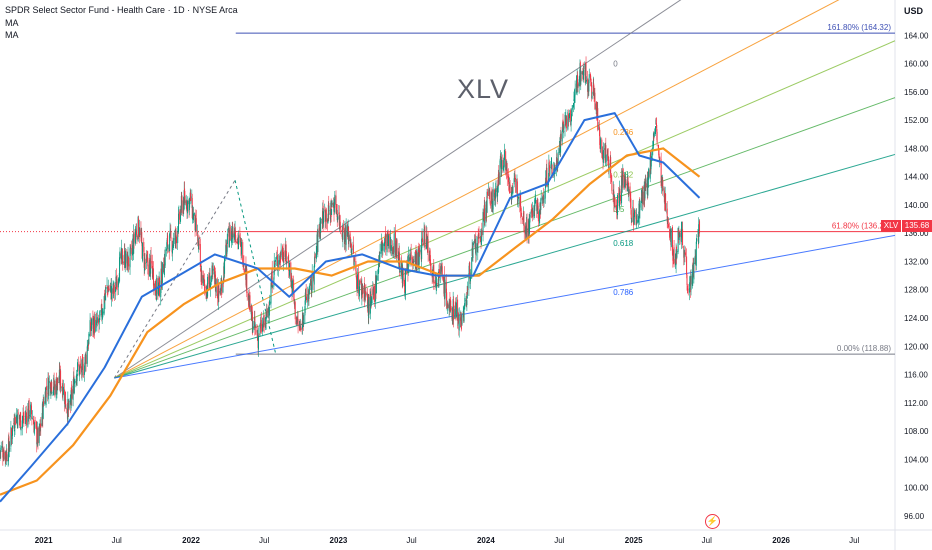  What do you see at coordinates (916, 148) in the screenshot?
I see `y-tick-label: 148.00` at bounding box center [916, 148].